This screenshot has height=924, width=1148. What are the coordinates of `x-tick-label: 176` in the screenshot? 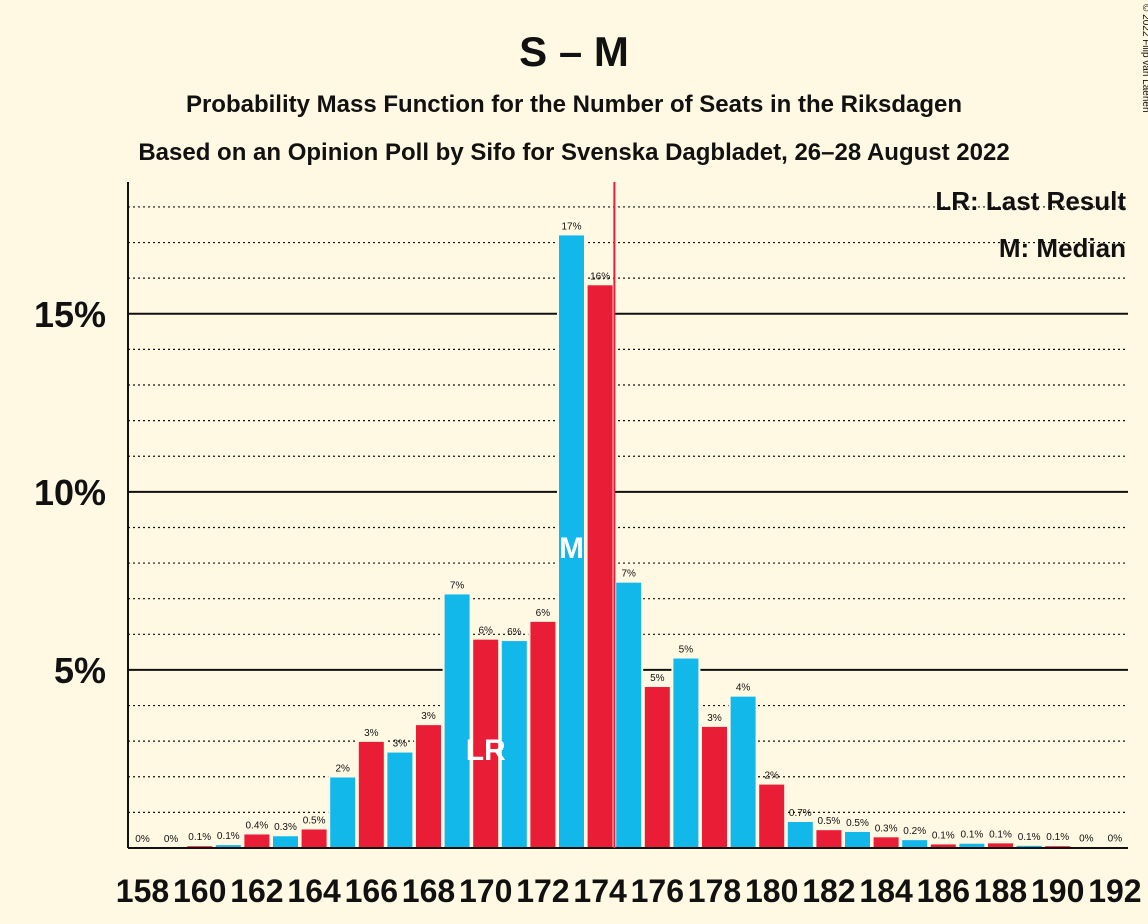 It's located at (657, 891).